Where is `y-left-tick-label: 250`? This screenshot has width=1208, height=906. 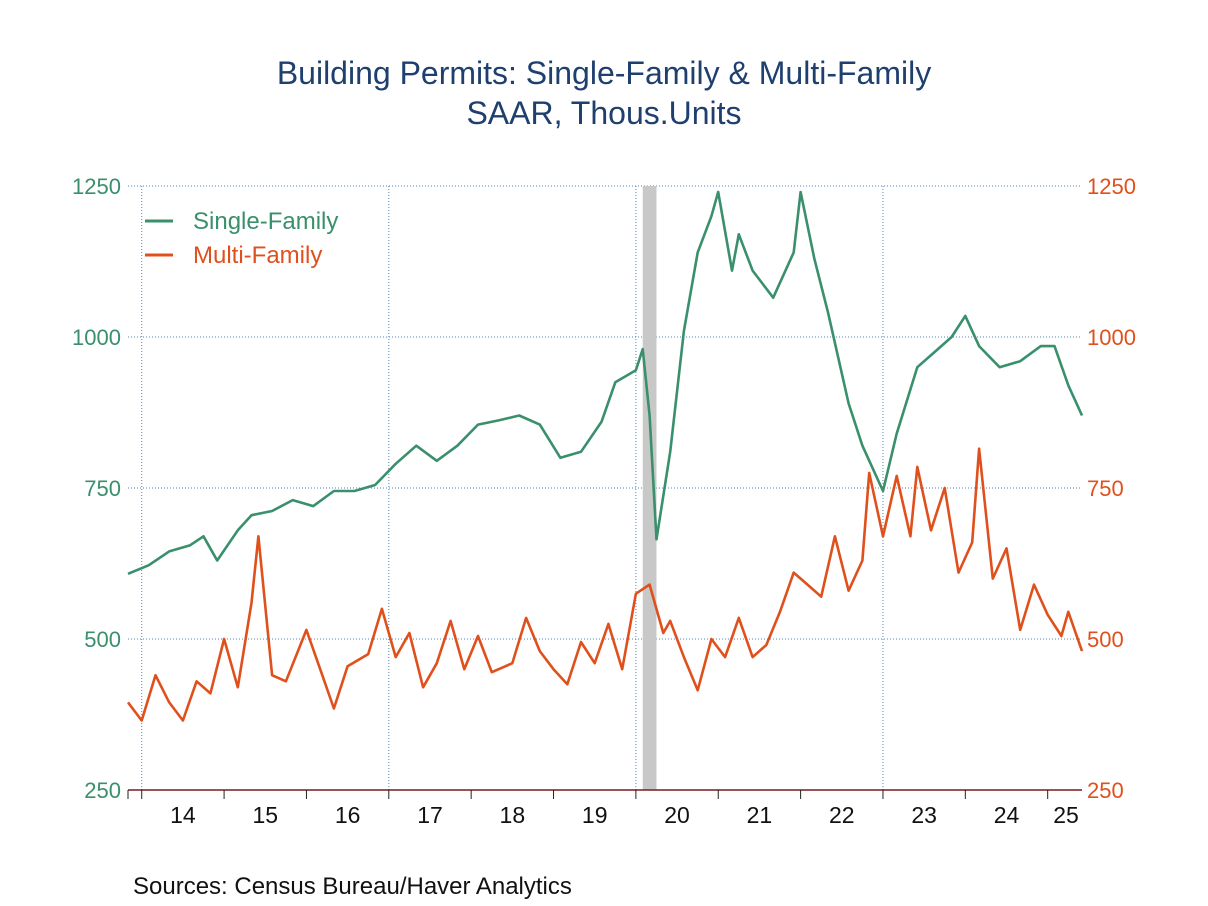 y-left-tick-label: 250 is located at coordinates (102, 790).